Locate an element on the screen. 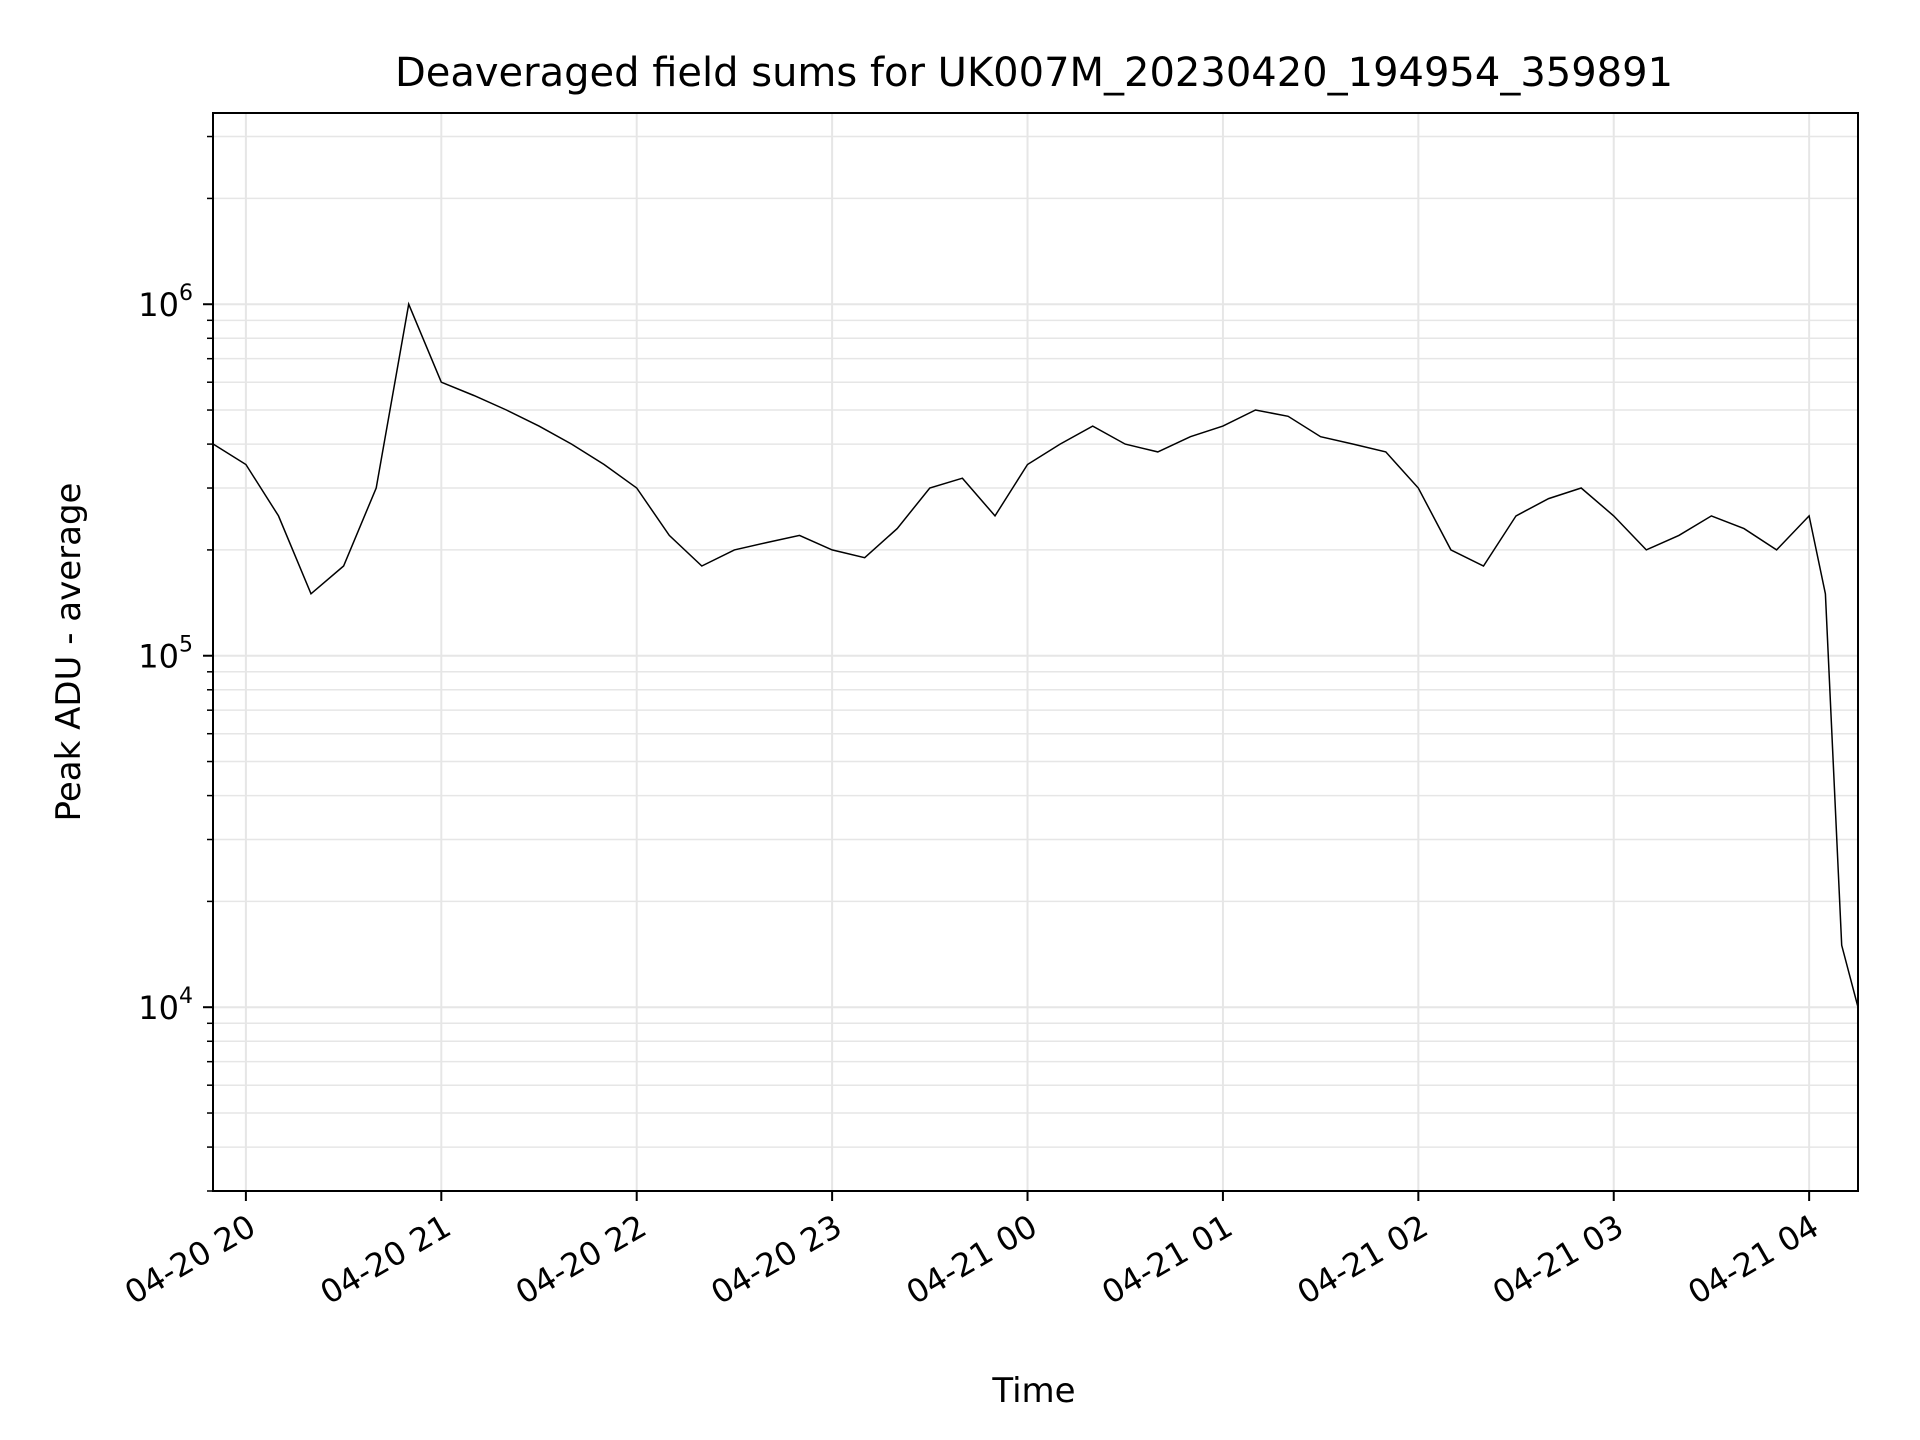 This screenshot has width=1920, height=1440. y-axis: 10⁴ 10⁵ 10⁶ is located at coordinates (175, 663).